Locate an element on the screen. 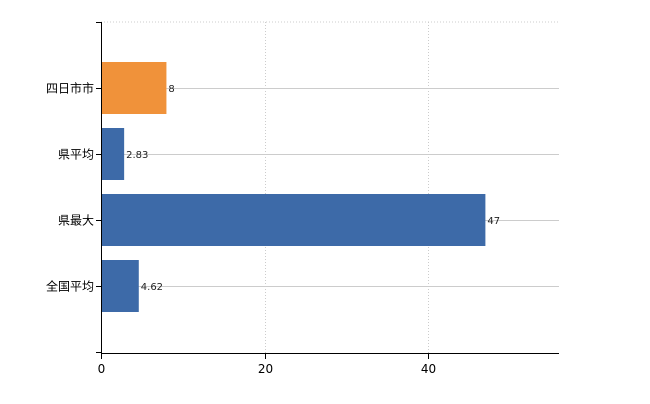 The height and width of the screenshot is (404, 650). bar-value-label: 47 is located at coordinates (493, 221).